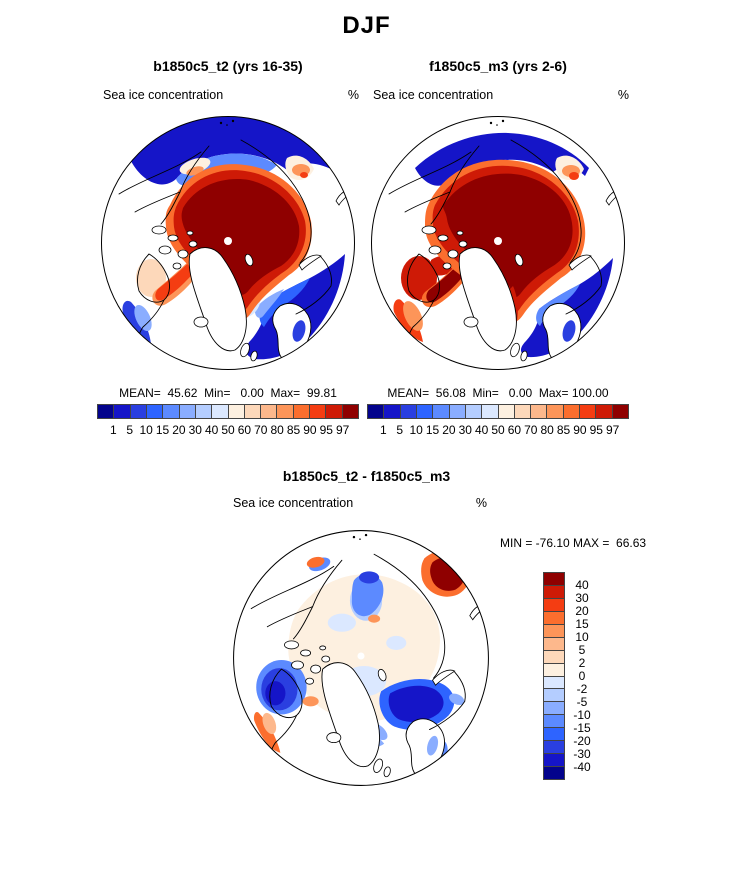 The height and width of the screenshot is (882, 733). What do you see at coordinates (366, 25) in the screenshot?
I see `figure-title: DJF` at bounding box center [366, 25].